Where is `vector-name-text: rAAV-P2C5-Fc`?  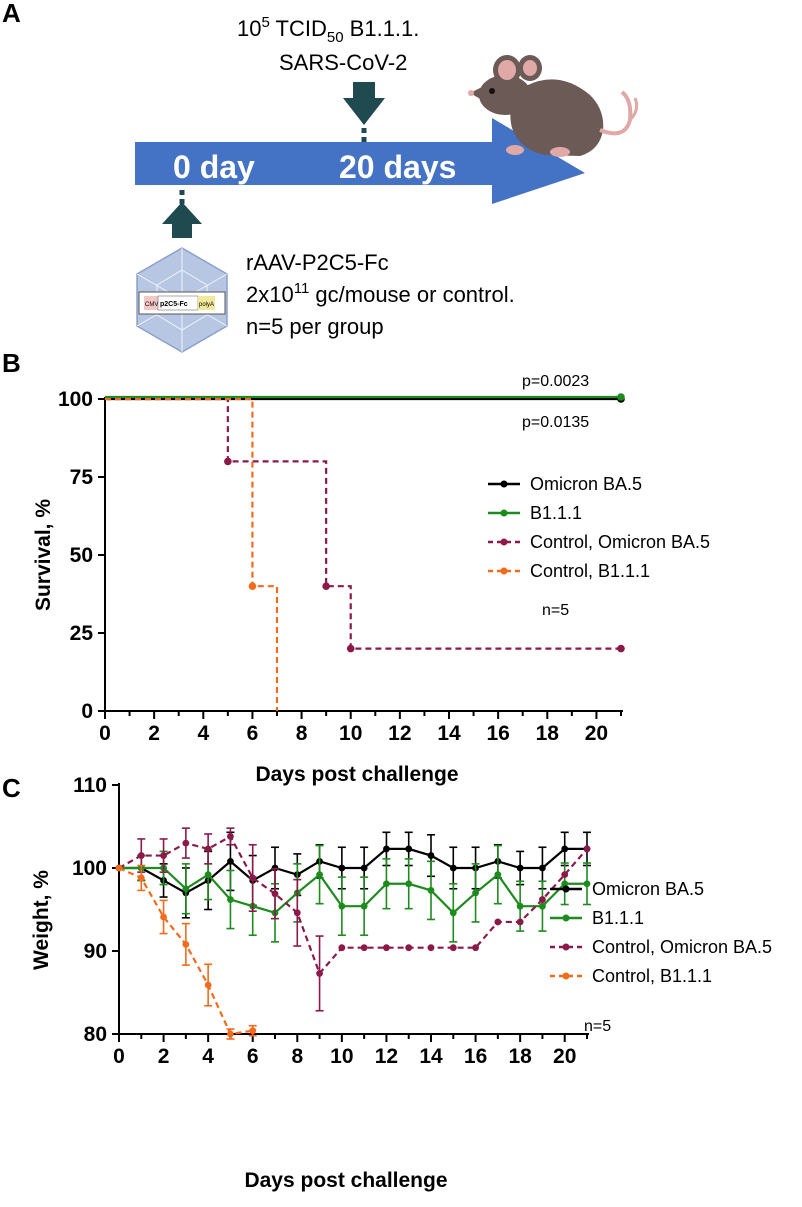
vector-name-text: rAAV-P2C5-Fc is located at coordinates (317, 262).